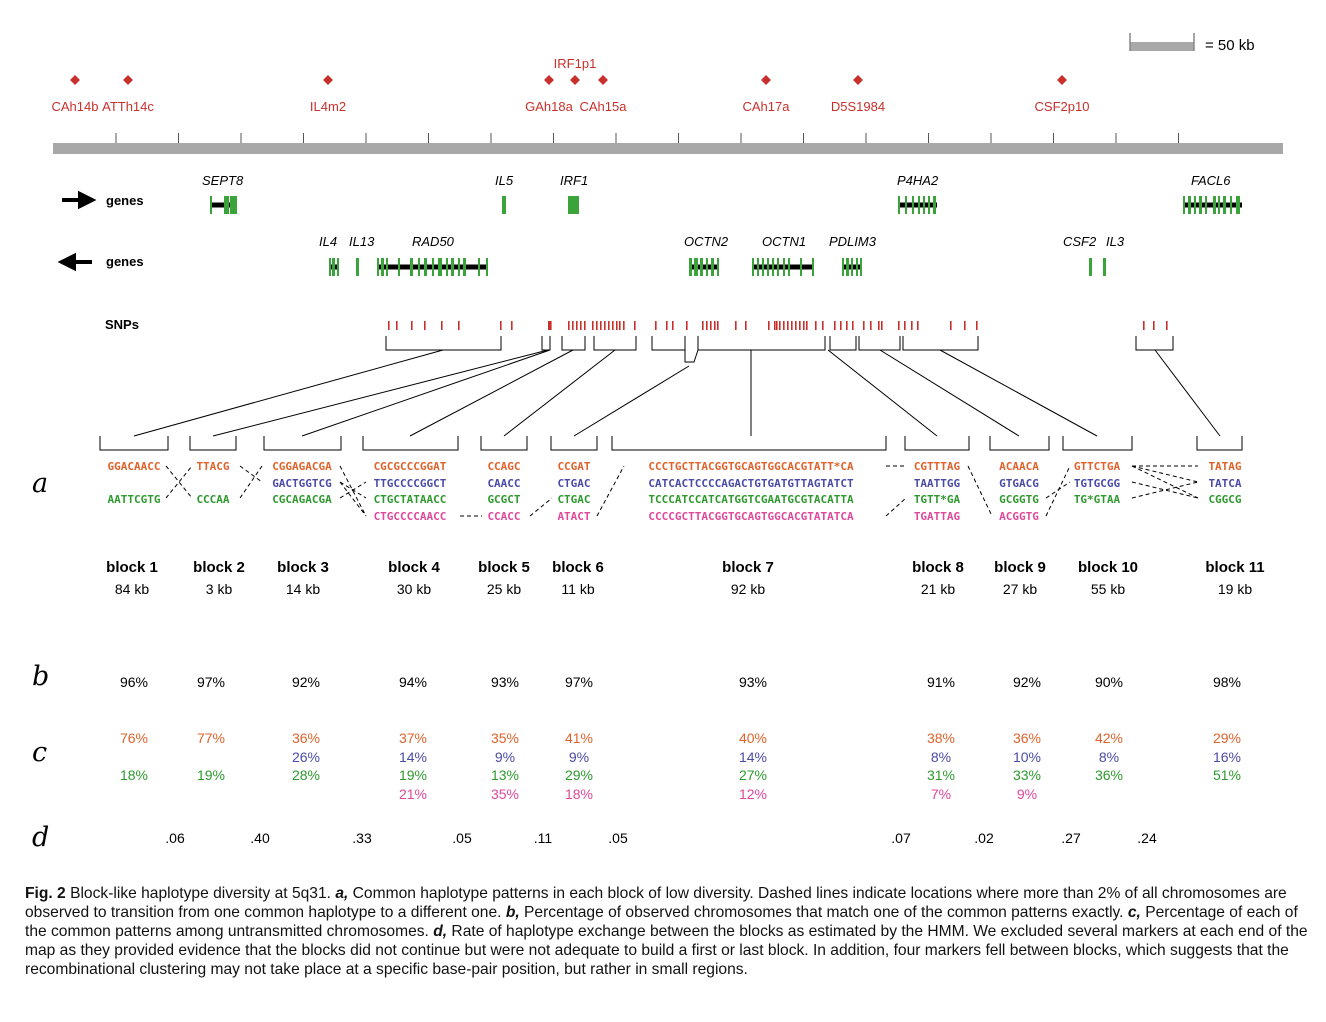 This screenshot has width=1326, height=1022. What do you see at coordinates (1027, 682) in the screenshot?
I see `panel-b-value: 92%` at bounding box center [1027, 682].